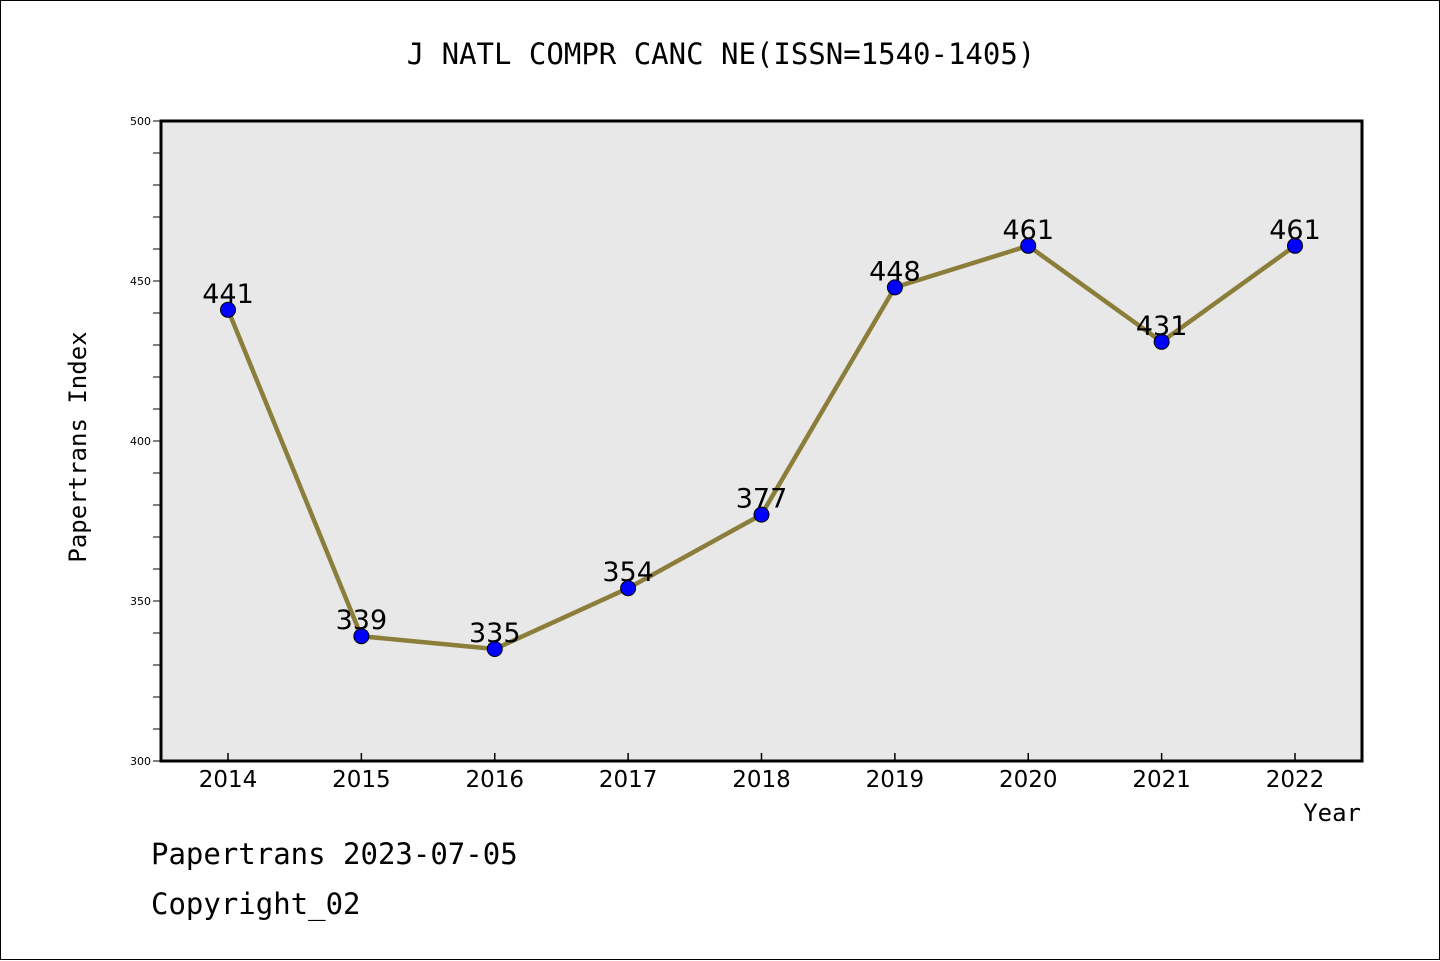 This screenshot has height=961, width=1440. What do you see at coordinates (140, 601) in the screenshot?
I see `y-tick-label: 350` at bounding box center [140, 601].